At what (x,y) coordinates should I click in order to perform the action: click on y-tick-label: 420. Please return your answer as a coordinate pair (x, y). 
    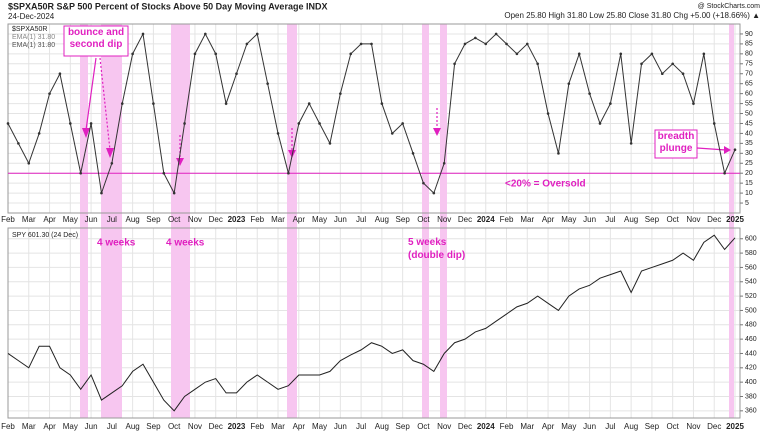
    Looking at the image, I should click on (751, 368).